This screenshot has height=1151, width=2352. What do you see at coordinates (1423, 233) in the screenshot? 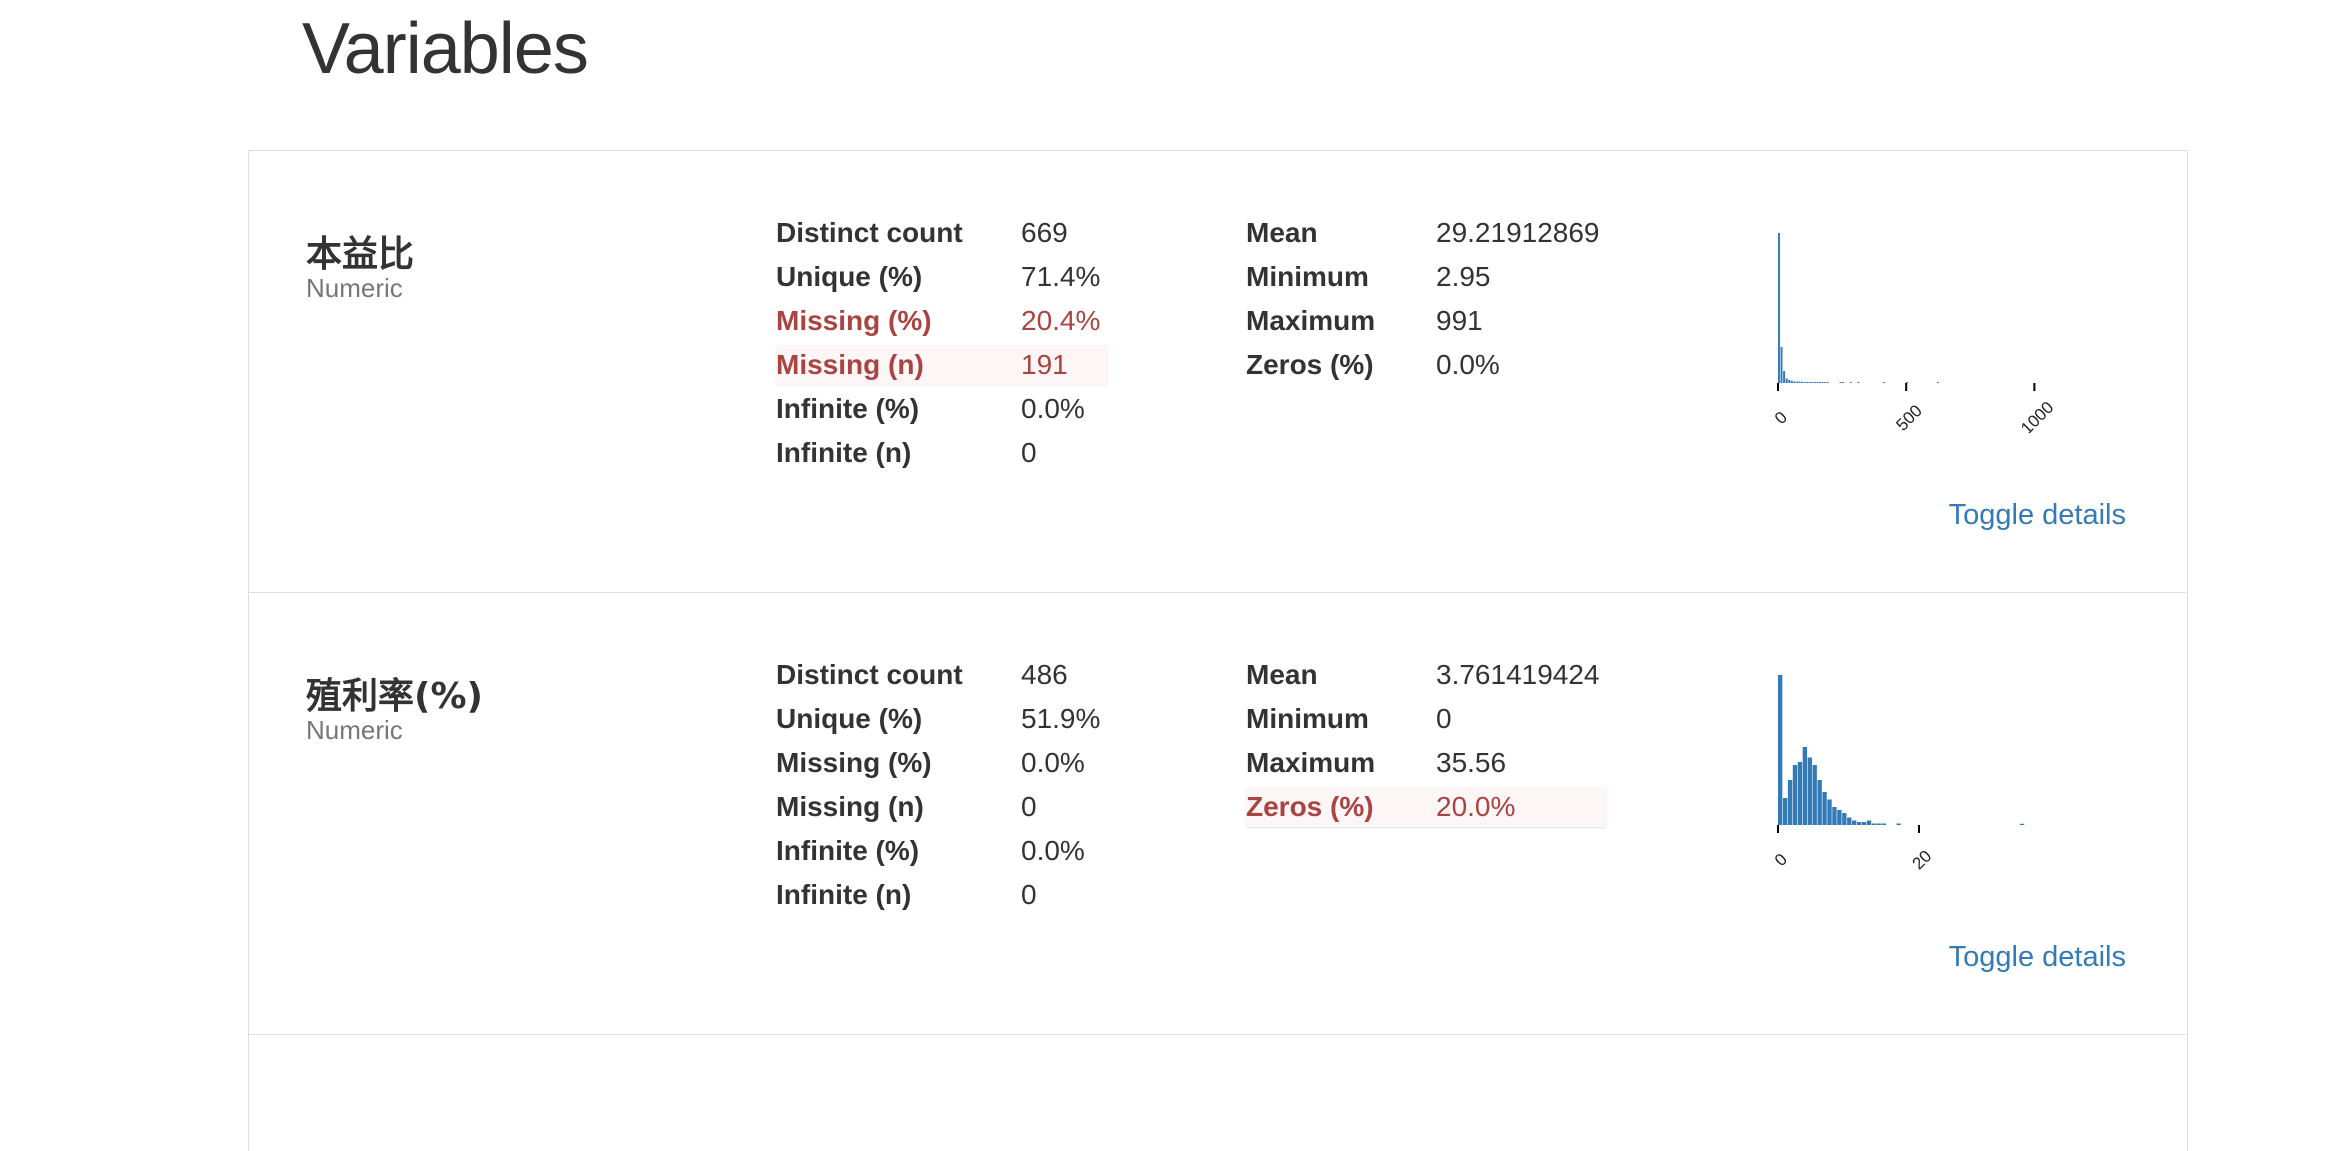
I see `stat-row: Mean 29.21912869` at bounding box center [1423, 233].